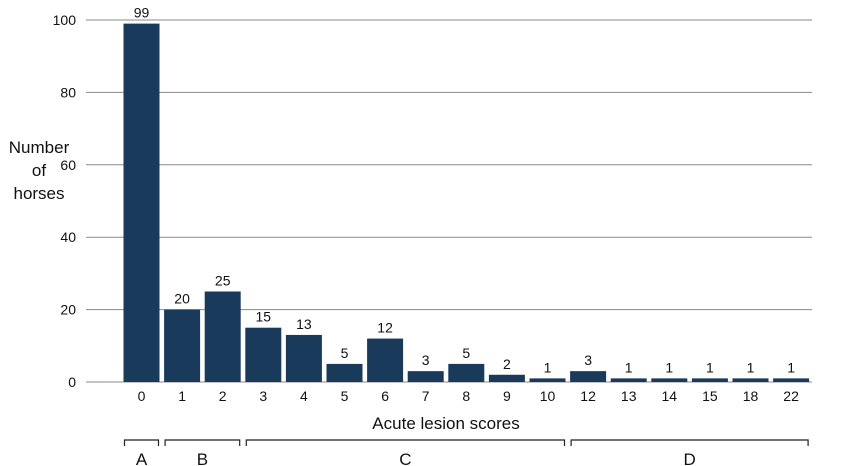 The height and width of the screenshot is (466, 850). What do you see at coordinates (304, 396) in the screenshot?
I see `x-tick-label: 4` at bounding box center [304, 396].